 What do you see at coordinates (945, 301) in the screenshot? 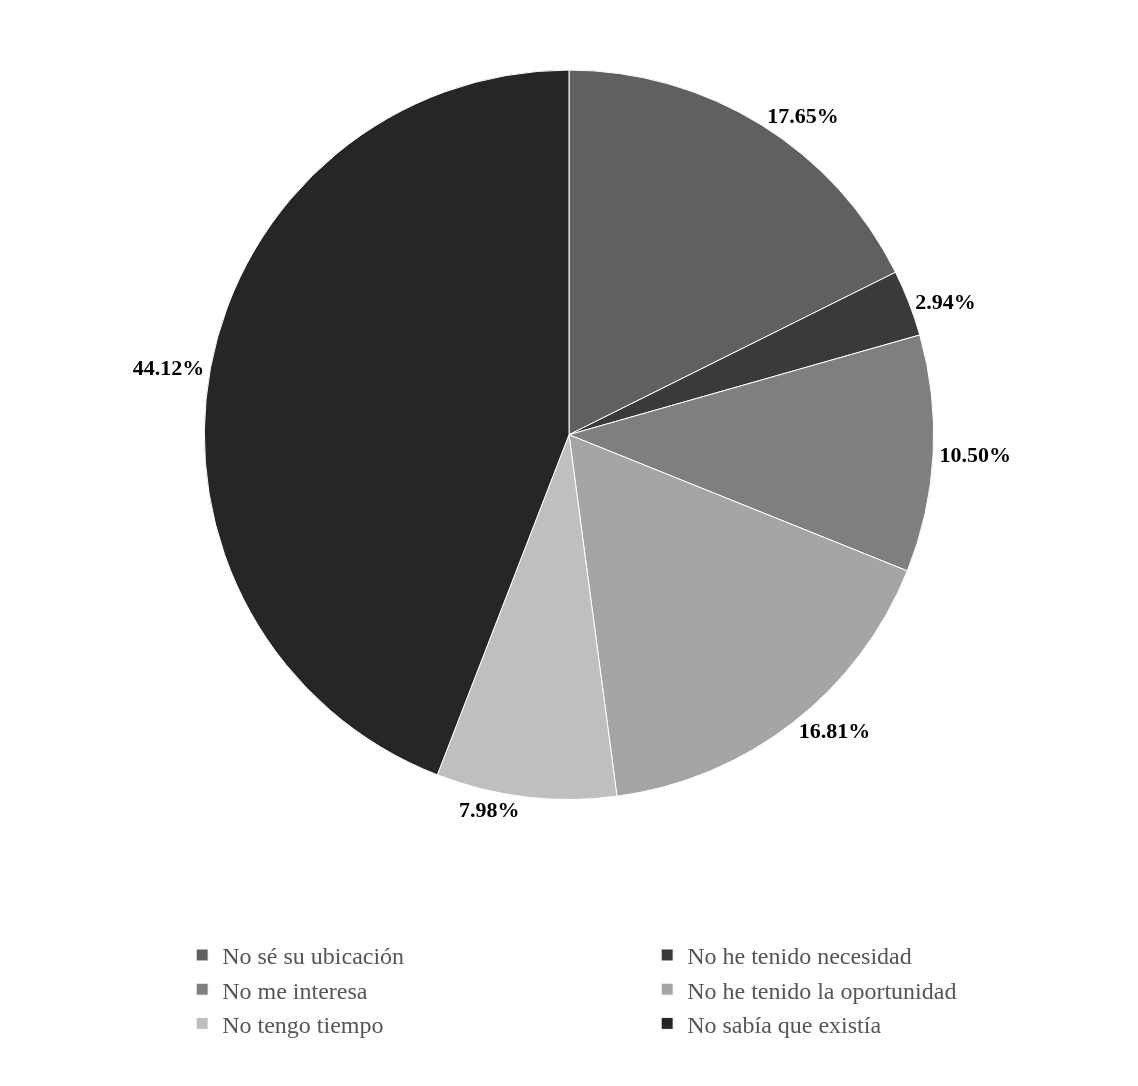
I see `data-label: 2.94%` at bounding box center [945, 301].